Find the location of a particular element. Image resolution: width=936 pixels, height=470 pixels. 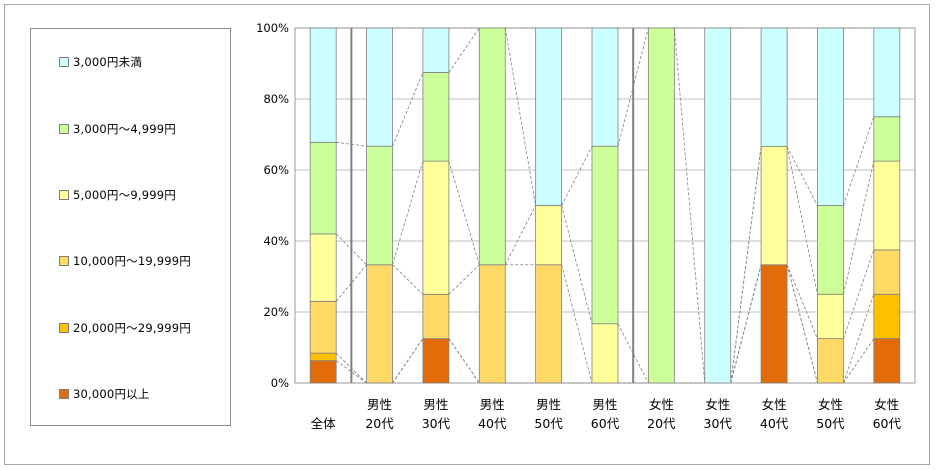

y-tick-label: 60% is located at coordinates (276, 170).